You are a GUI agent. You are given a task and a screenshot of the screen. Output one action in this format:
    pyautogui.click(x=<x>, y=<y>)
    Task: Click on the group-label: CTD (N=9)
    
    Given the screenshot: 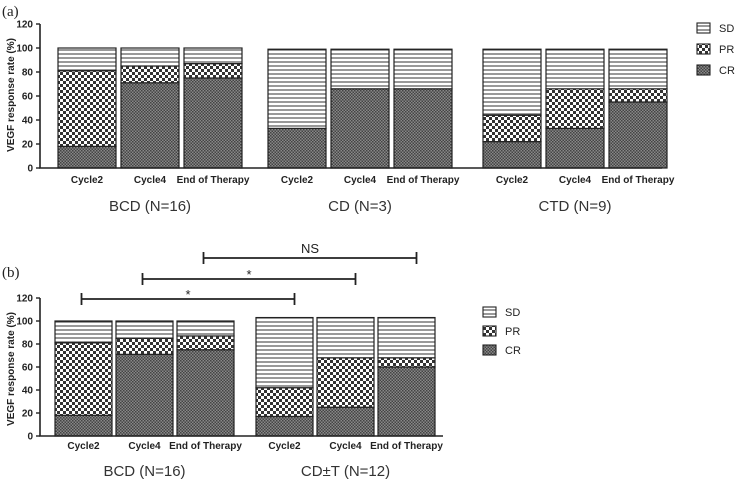 What is the action you would take?
    pyautogui.click(x=575, y=206)
    